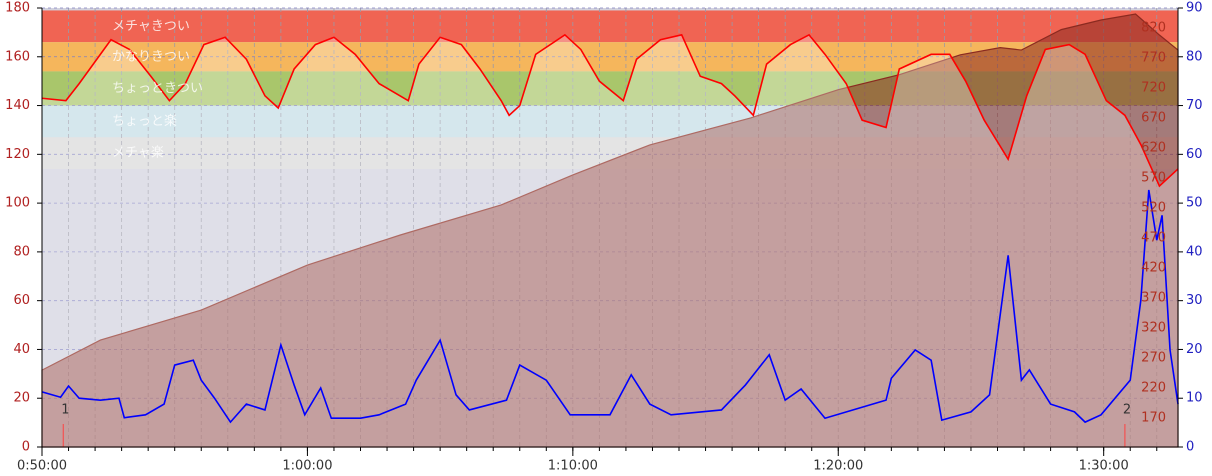 The height and width of the screenshot is (476, 1212). I want to click on lap-label: 2, so click(1127, 410).